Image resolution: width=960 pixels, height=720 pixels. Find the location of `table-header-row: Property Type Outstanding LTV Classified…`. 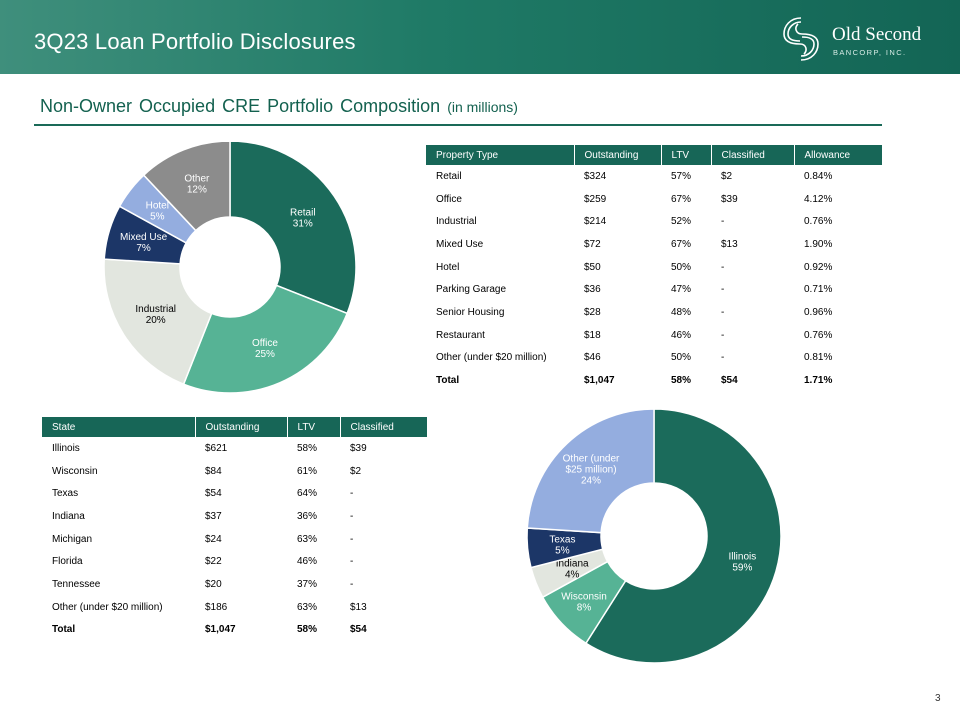

table-header-row: Property Type Outstanding LTV Classified… is located at coordinates (654, 155).